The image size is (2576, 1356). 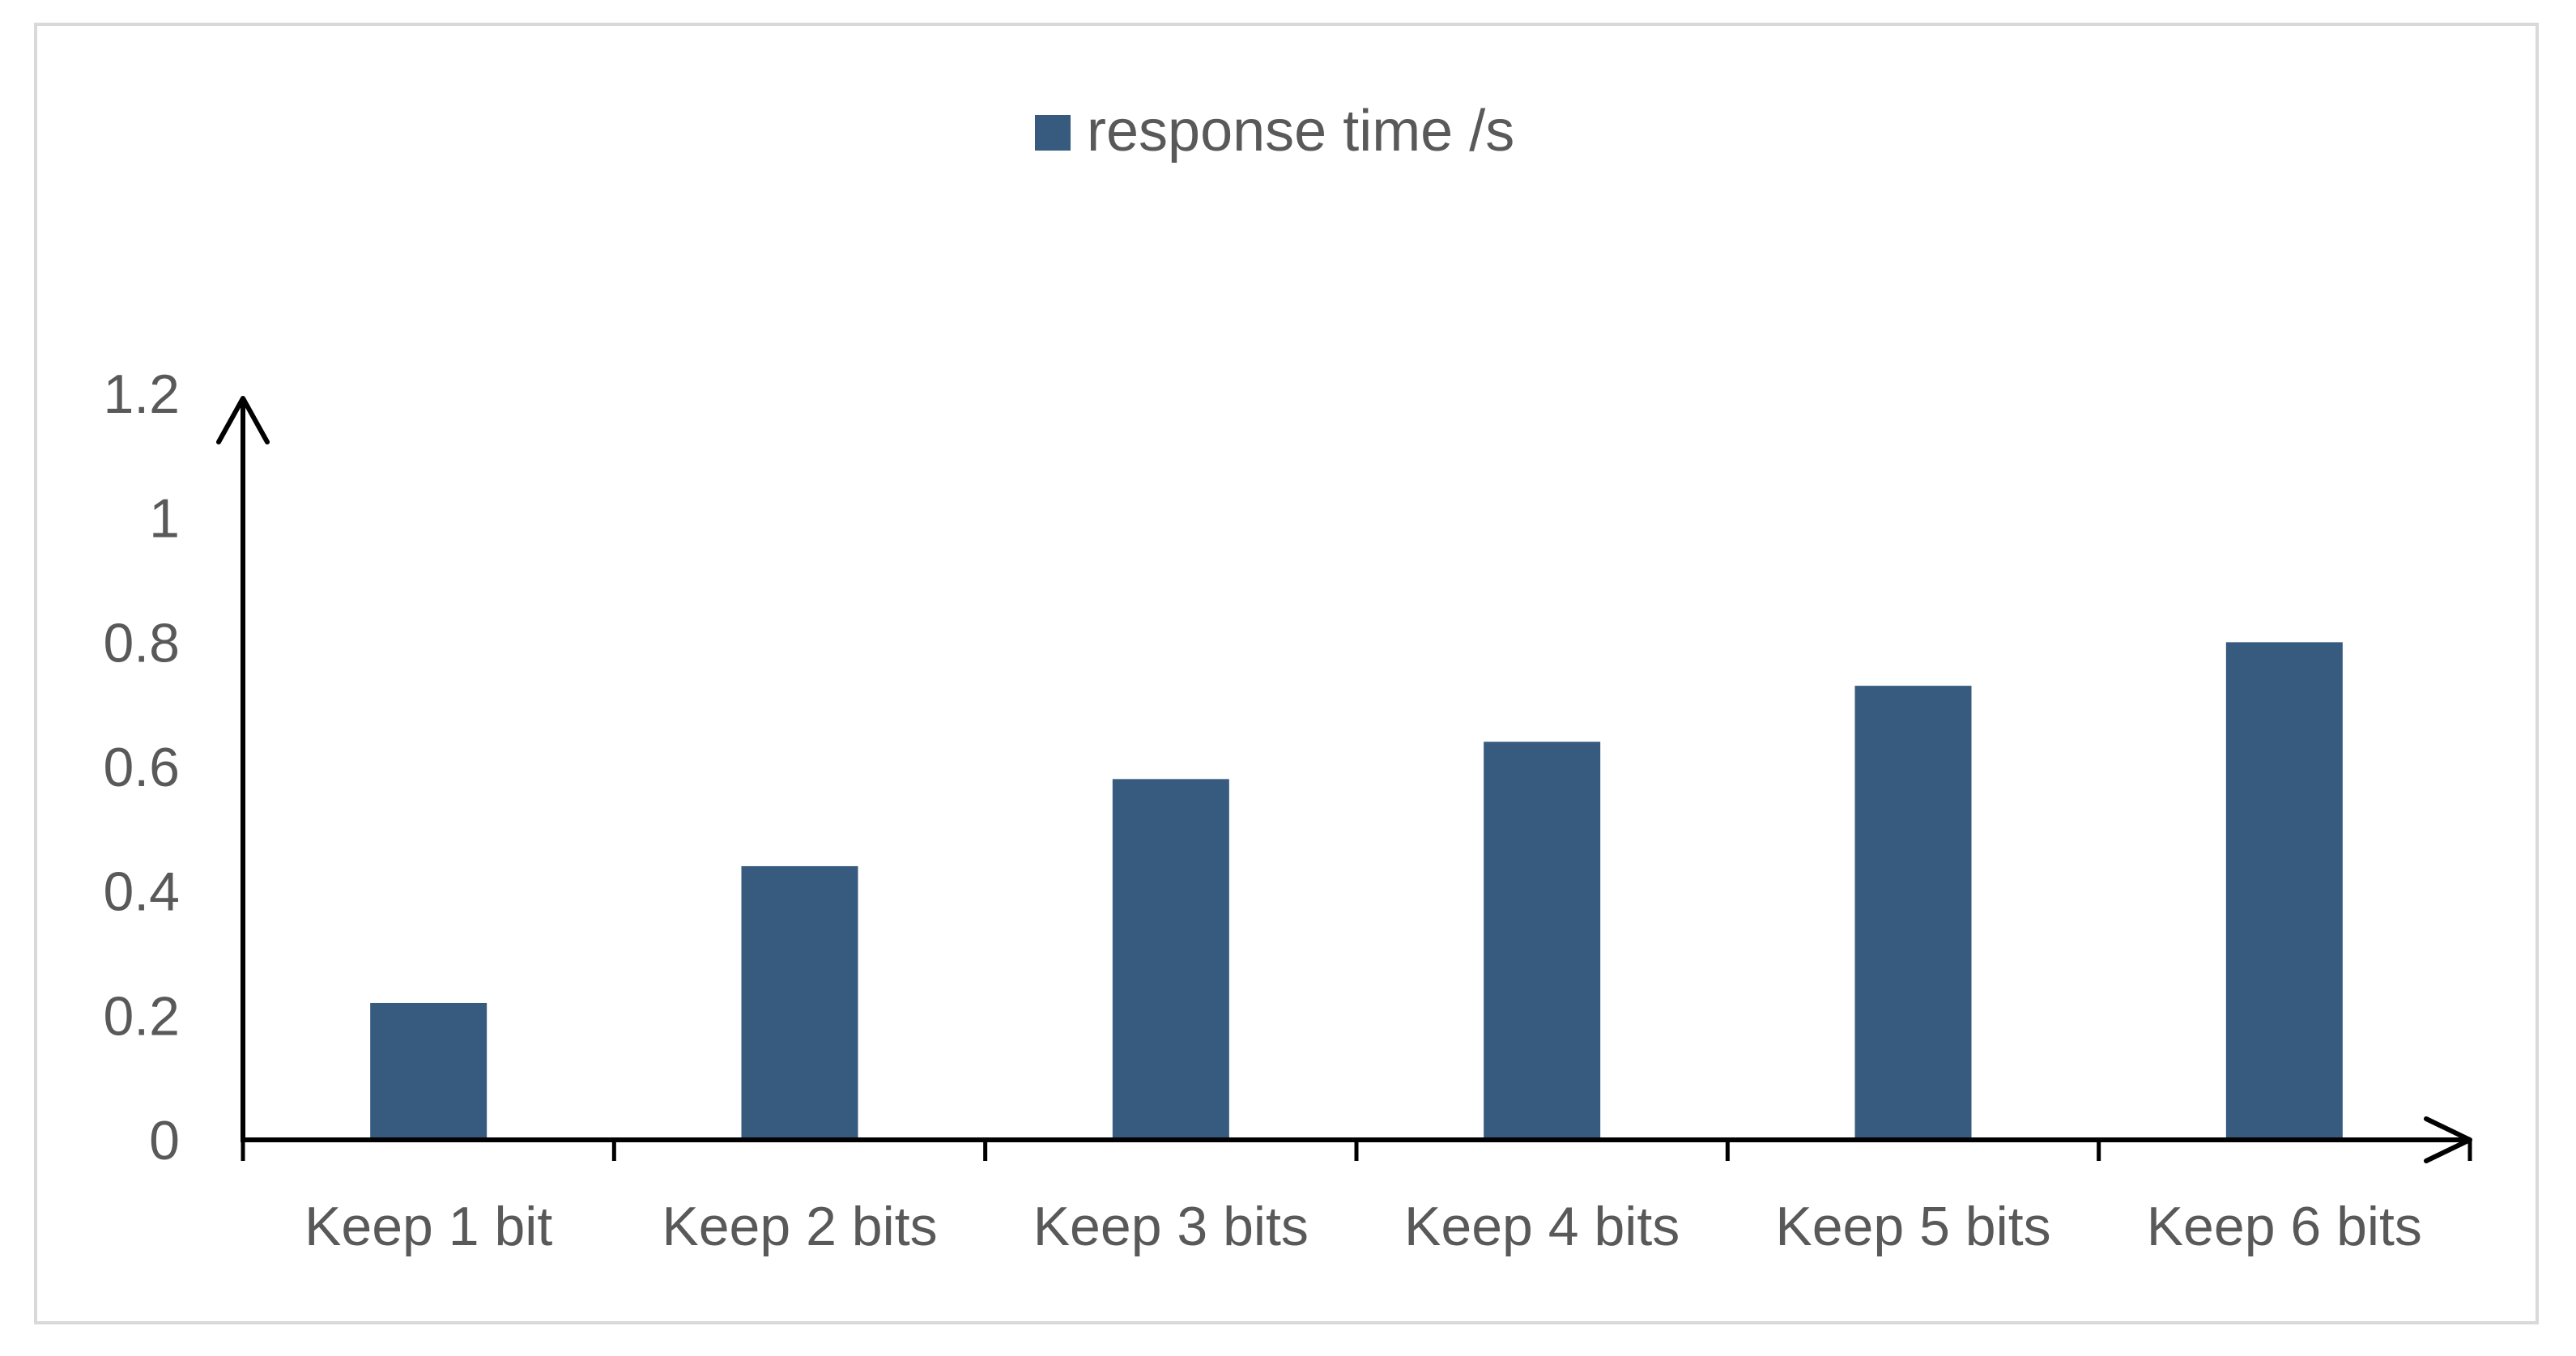 What do you see at coordinates (1912, 1226) in the screenshot?
I see `x-category-label: Keep 5 bits` at bounding box center [1912, 1226].